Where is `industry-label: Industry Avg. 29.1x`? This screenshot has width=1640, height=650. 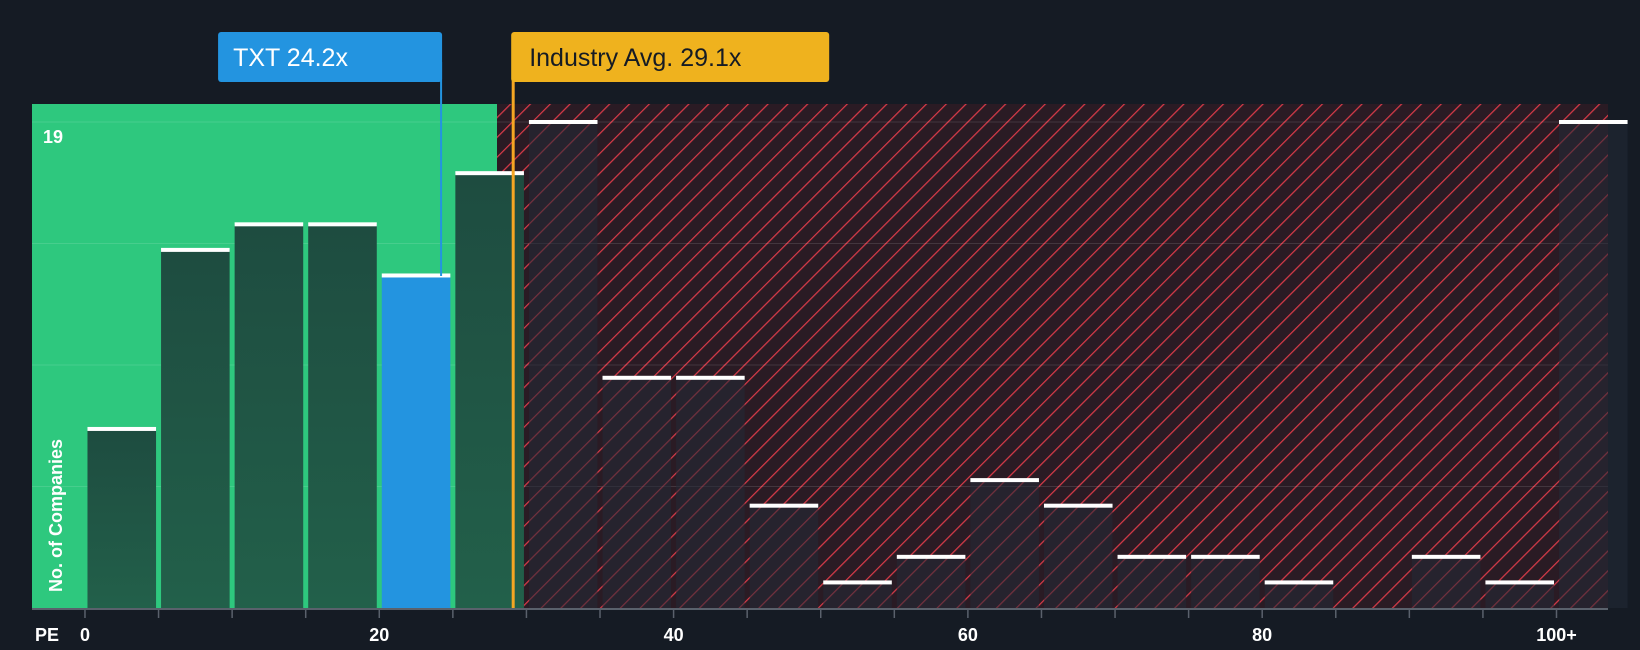
industry-label: Industry Avg. 29.1x is located at coordinates (635, 58).